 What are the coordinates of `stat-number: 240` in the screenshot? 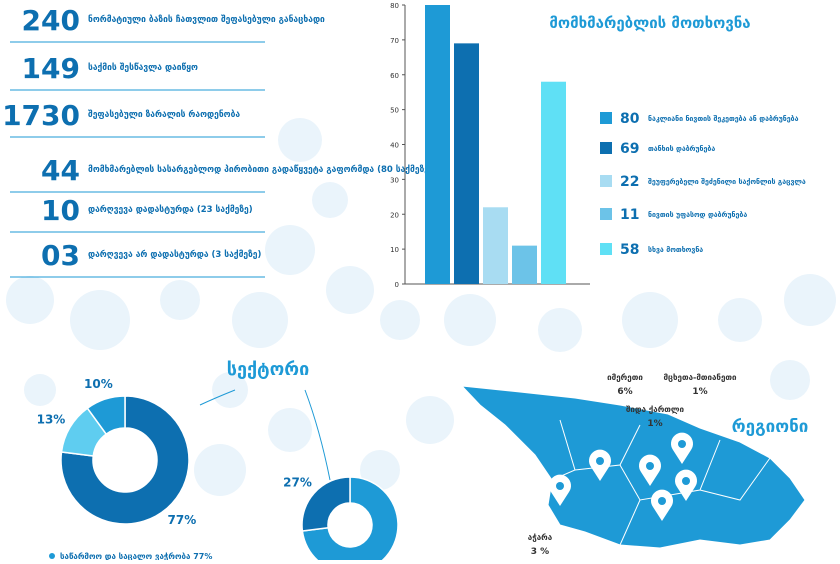 It's located at (51, 20).